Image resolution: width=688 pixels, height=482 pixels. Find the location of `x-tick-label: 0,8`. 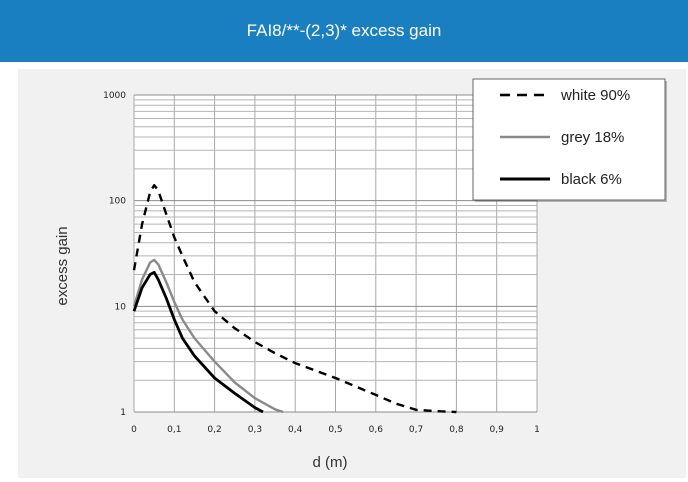

x-tick-label: 0,8 is located at coordinates (456, 430).